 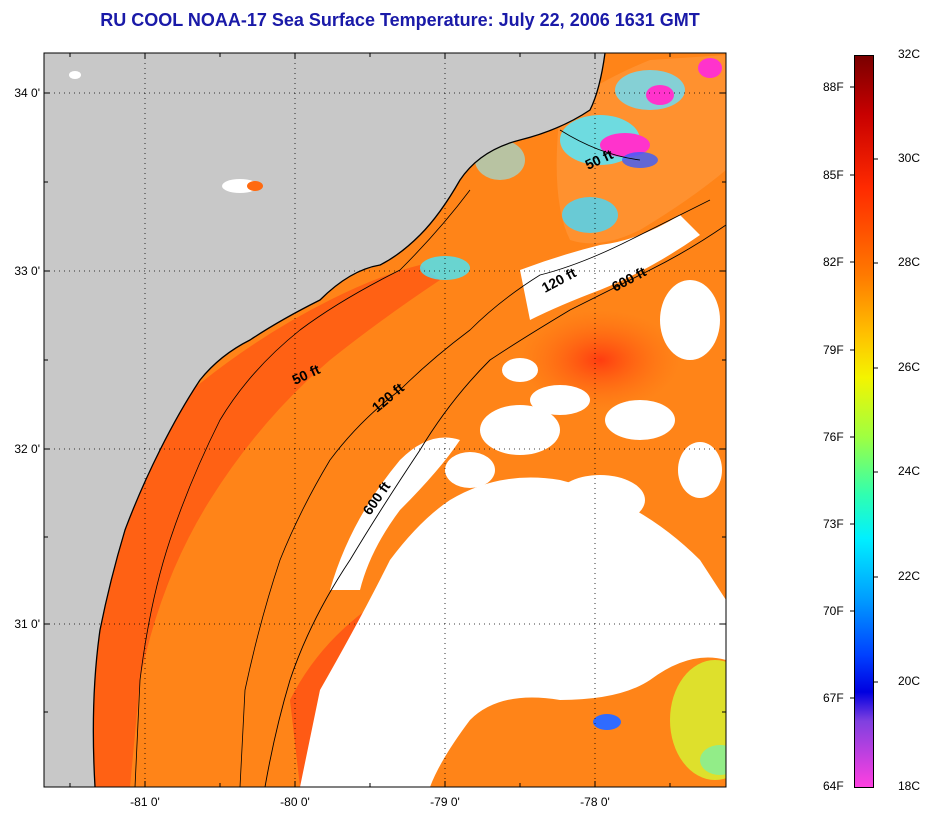 What do you see at coordinates (864, 421) in the screenshot?
I see `temperature-colorbar` at bounding box center [864, 421].